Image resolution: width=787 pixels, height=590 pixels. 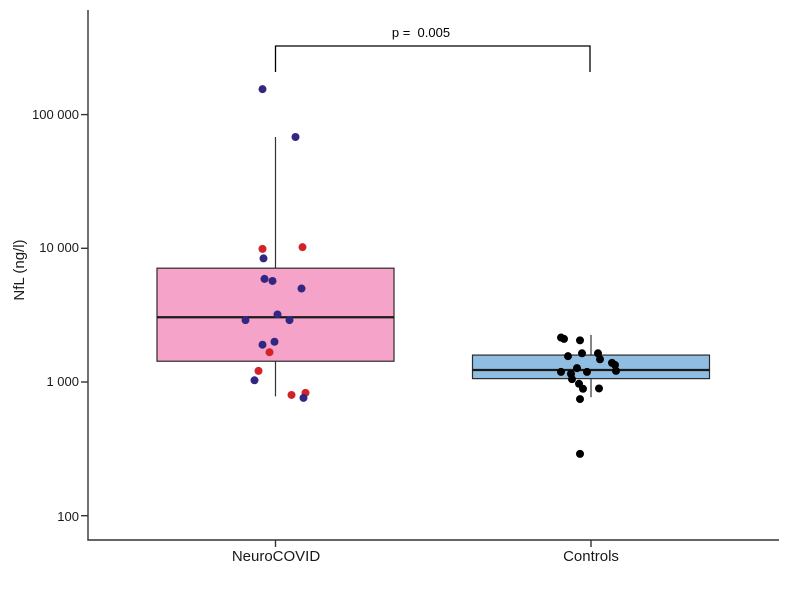 What do you see at coordinates (68, 516) in the screenshot?
I see `y-tick-label-100: 100` at bounding box center [68, 516].